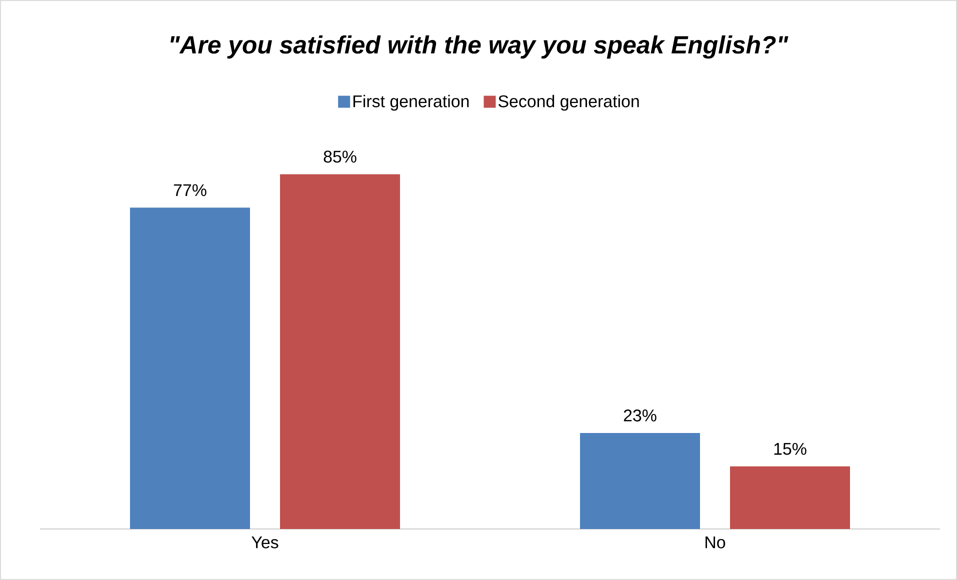  I want to click on legend-label: Second generation, so click(568, 102).